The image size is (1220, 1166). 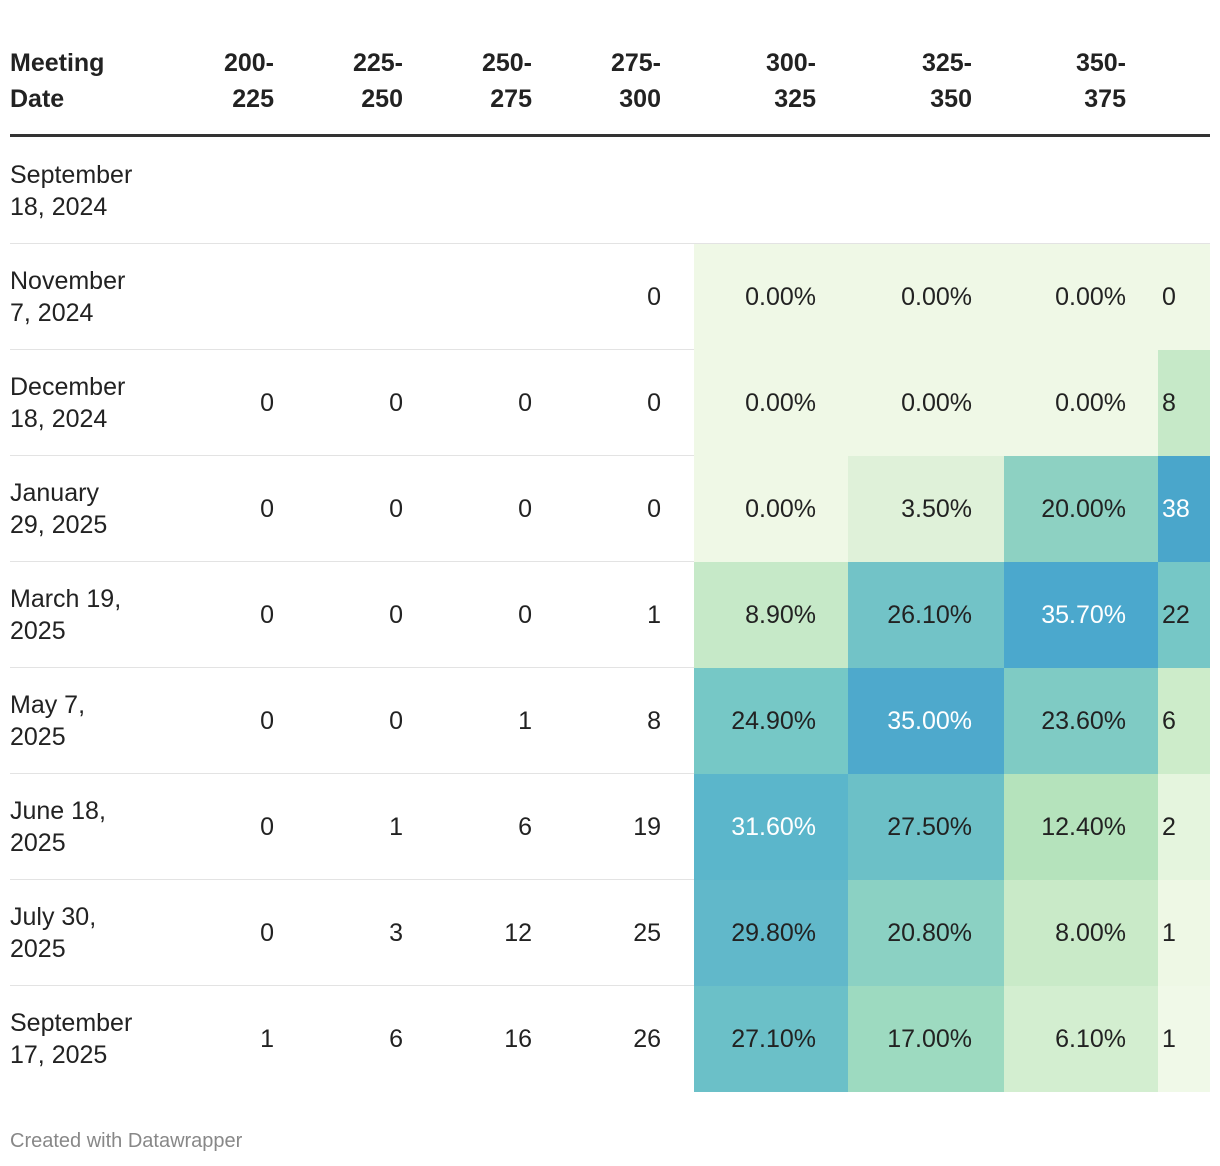 I want to click on heat-cell: 2, so click(x=1184, y=827).